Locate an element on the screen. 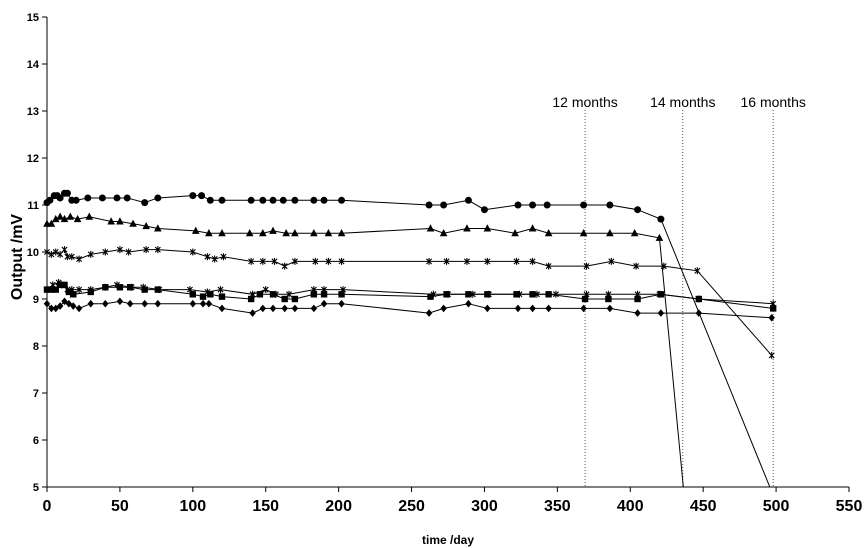  y-tick-label: 10 is located at coordinates (33, 253).